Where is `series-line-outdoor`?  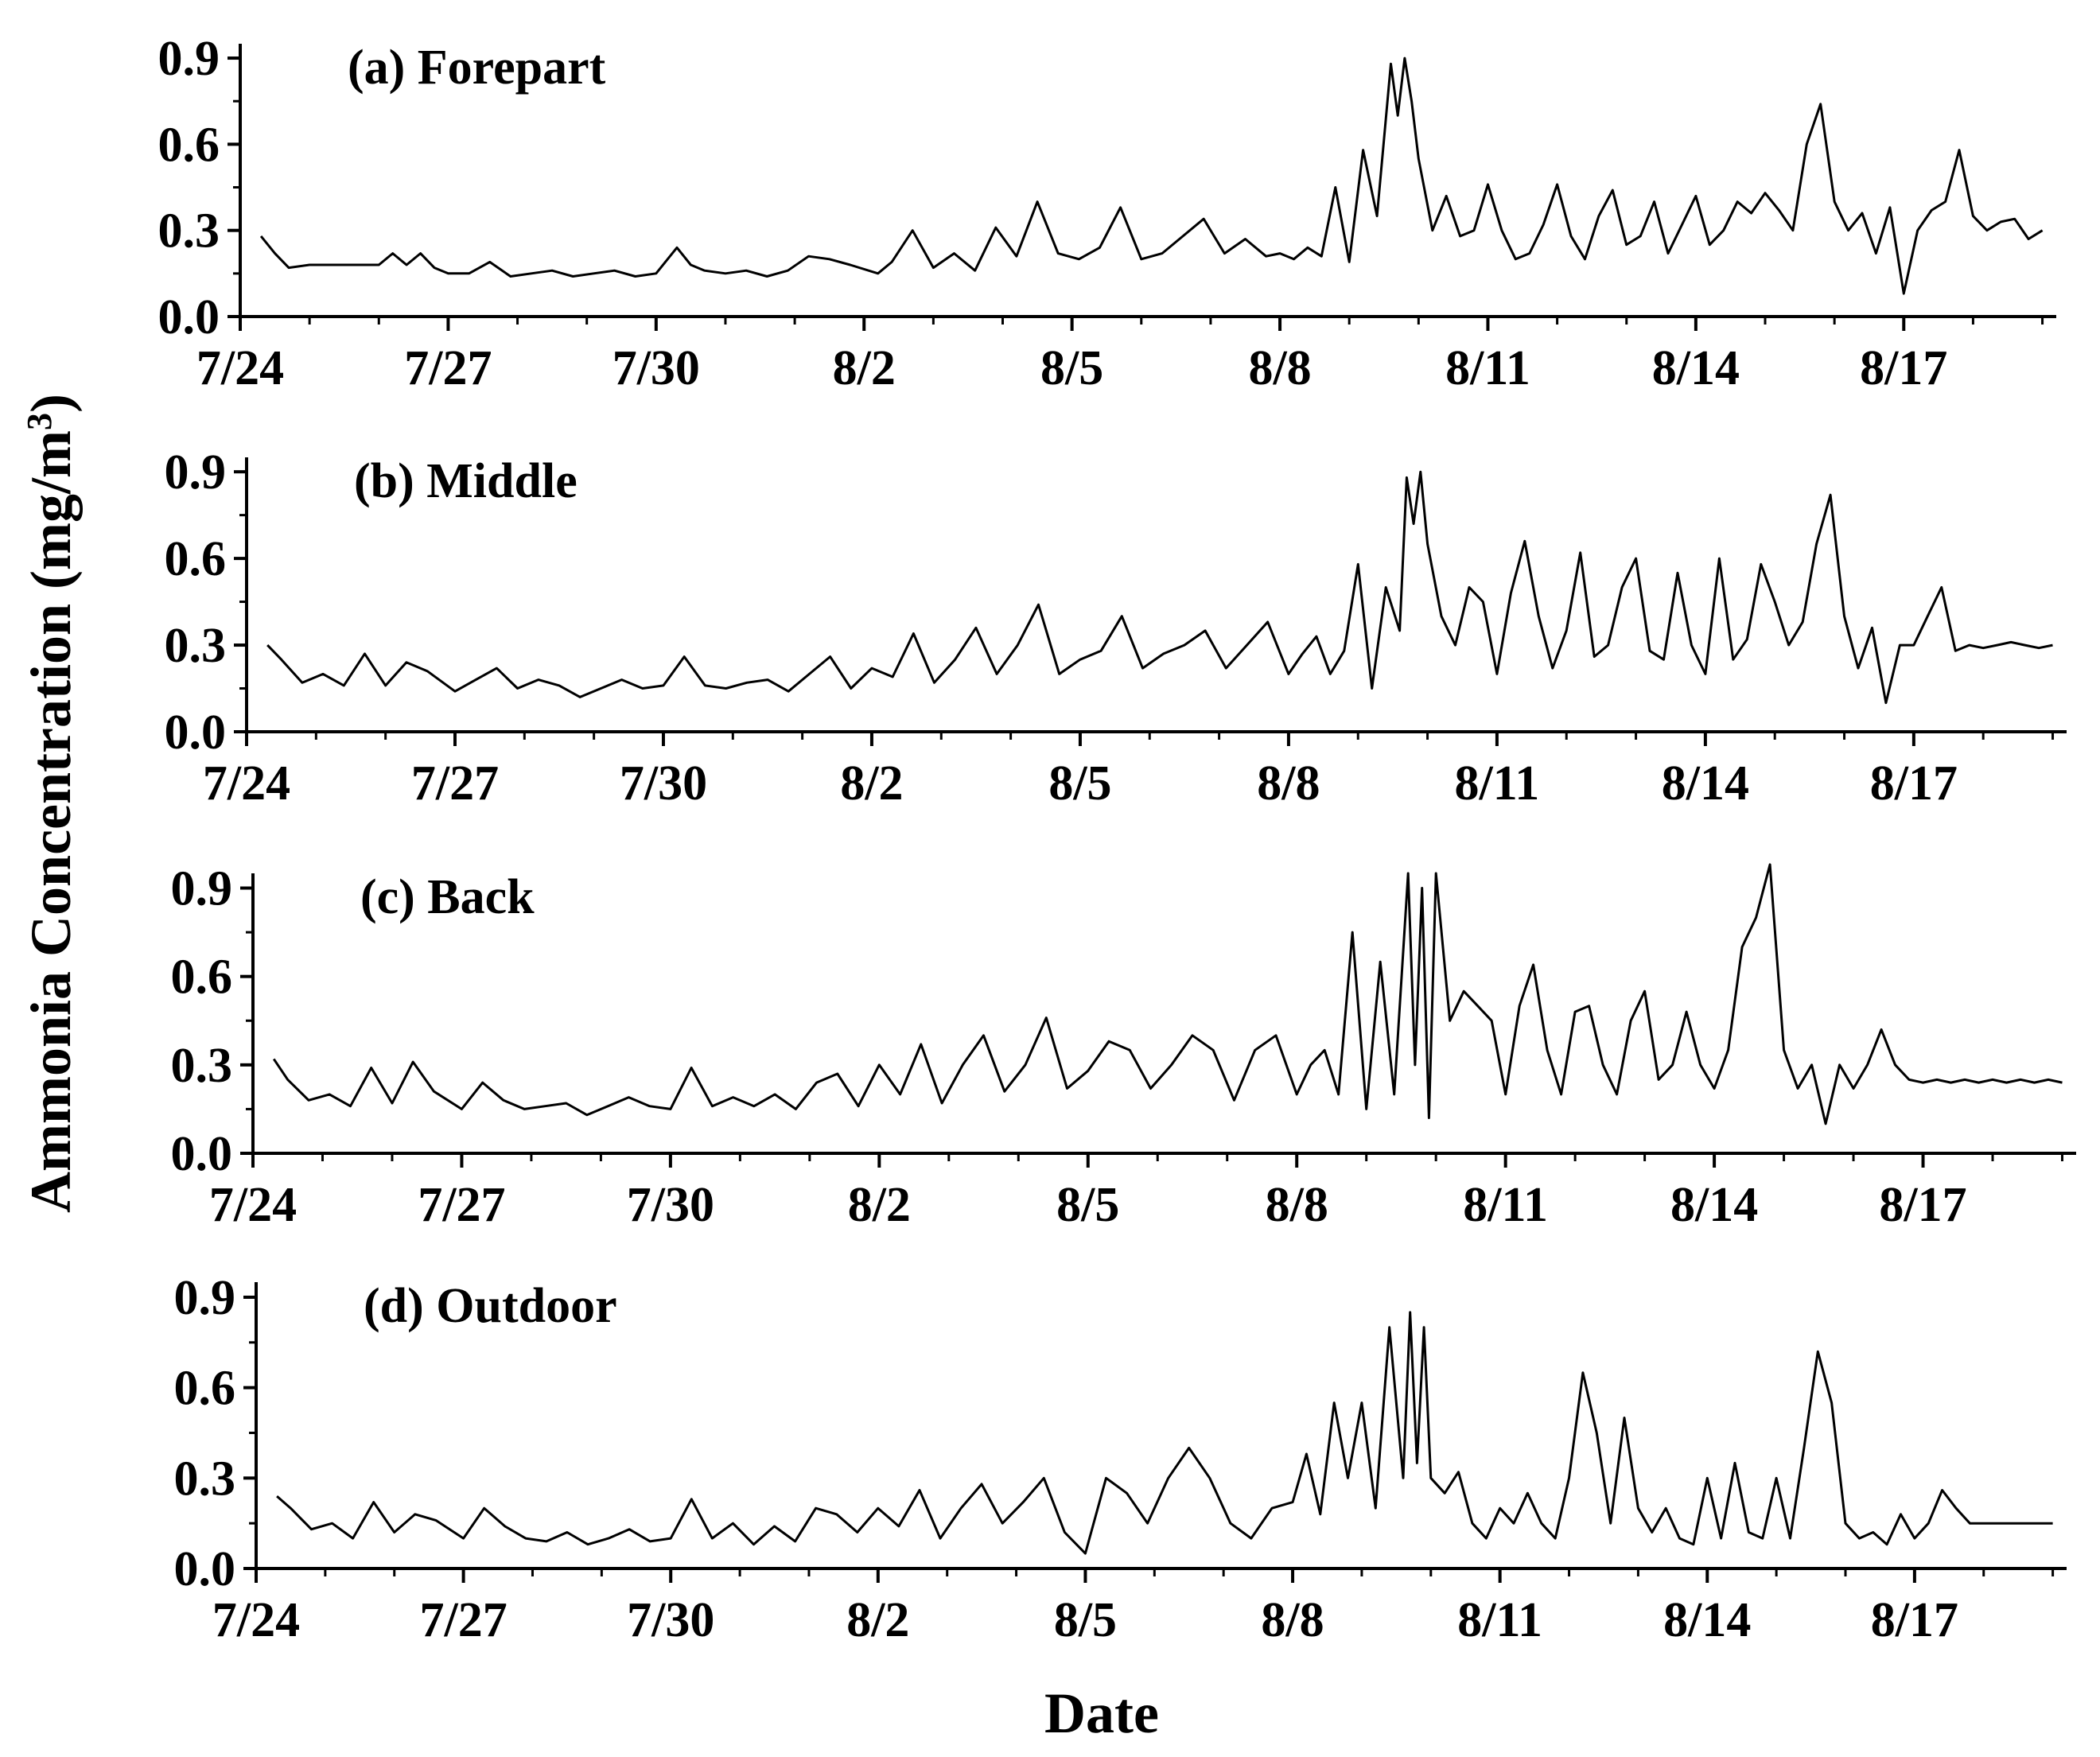
series-line-outdoor is located at coordinates (1164, 1433).